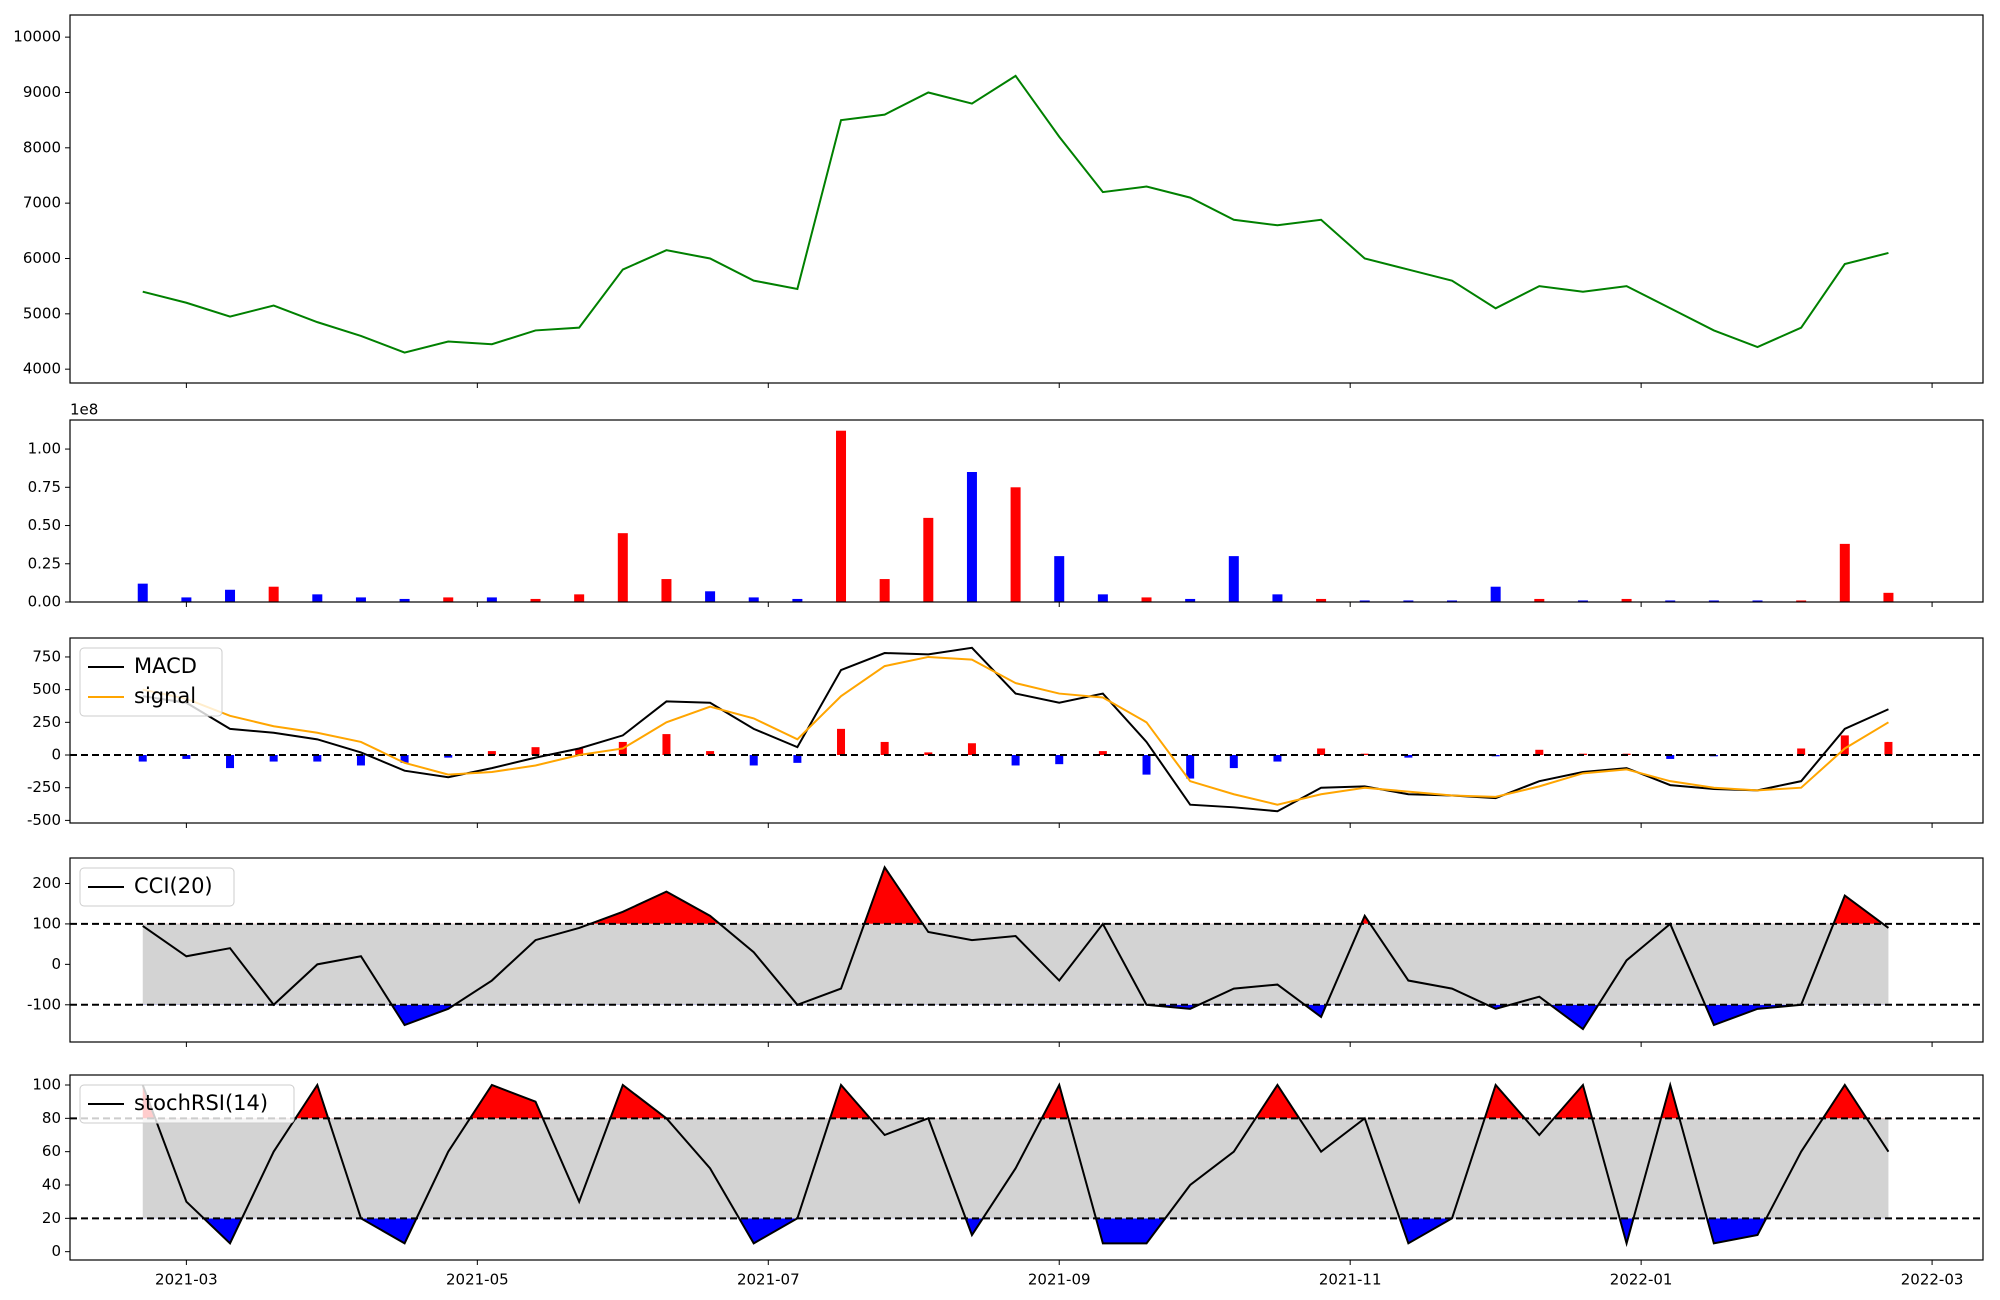 This screenshot has width=2000, height=1300. I want to click on legend-label: stochRSI(14), so click(201, 1103).